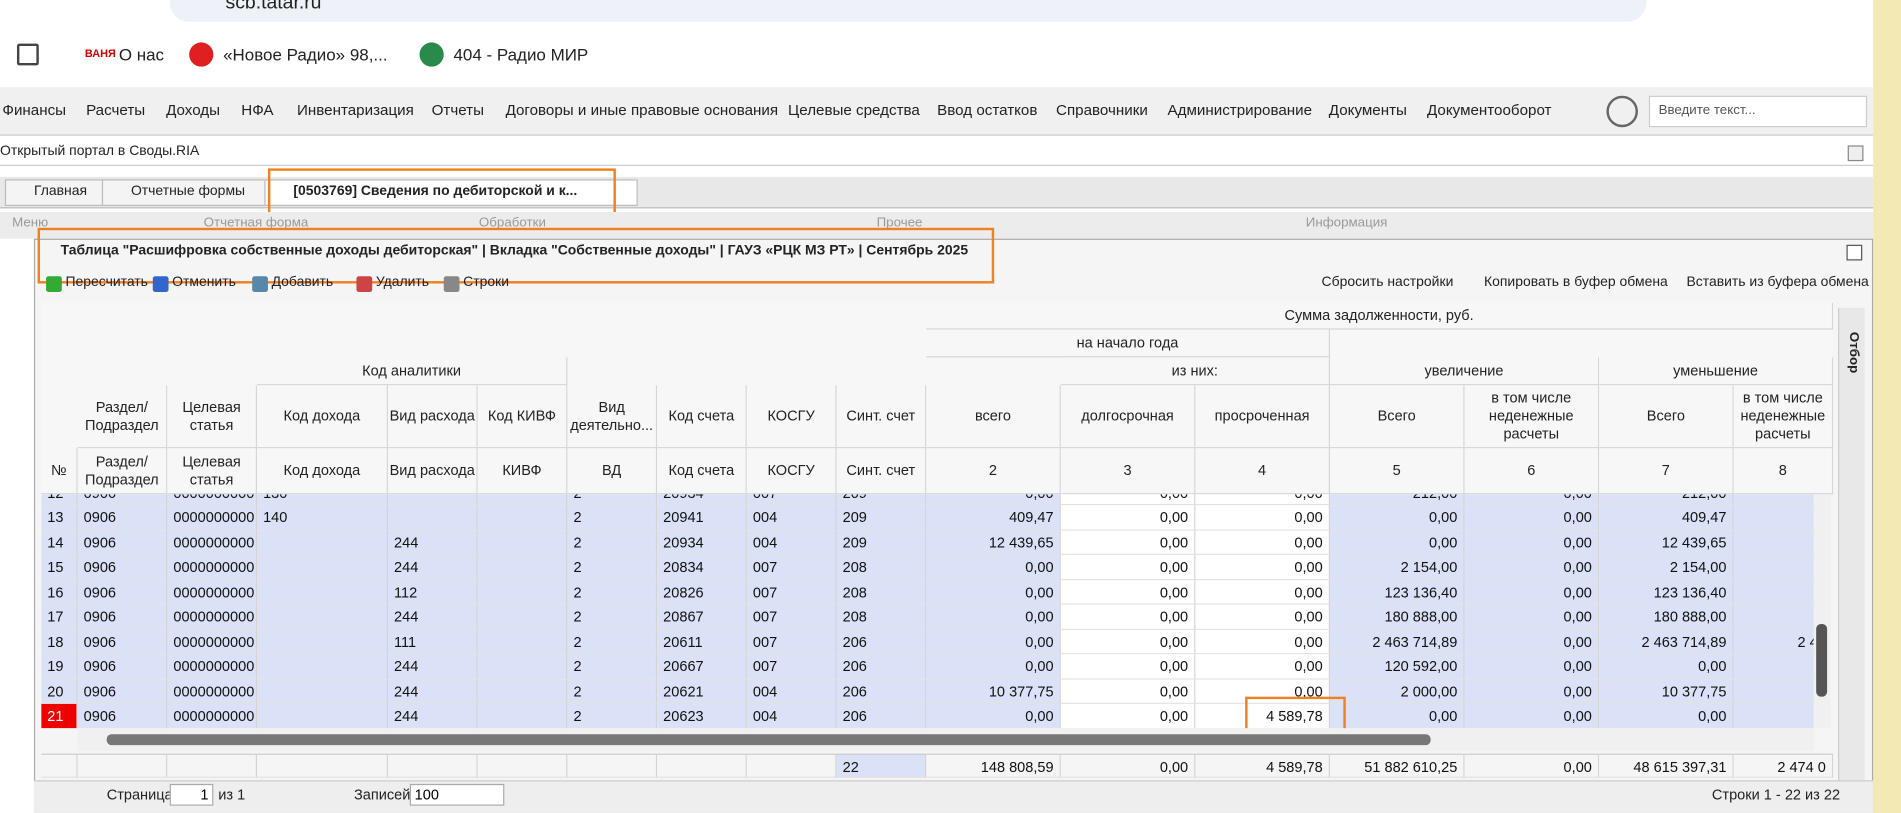 This screenshot has height=813, width=1901. I want to click on toolbar-button: Копировать в буфер обмена, so click(1575, 282).